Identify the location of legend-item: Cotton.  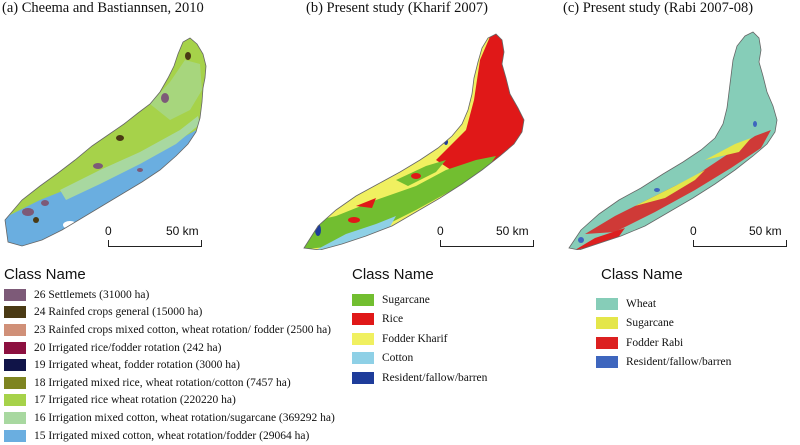
(419, 359).